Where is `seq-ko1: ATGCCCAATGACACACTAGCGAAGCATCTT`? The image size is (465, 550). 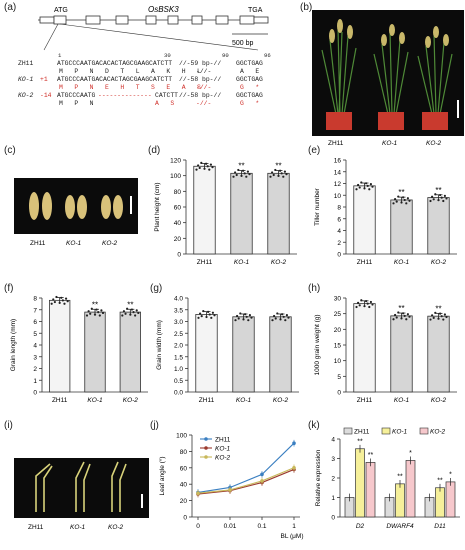 seq-ko1: ATGCCCAATGACACACTAGCGAAGCATCTT is located at coordinates (115, 79).